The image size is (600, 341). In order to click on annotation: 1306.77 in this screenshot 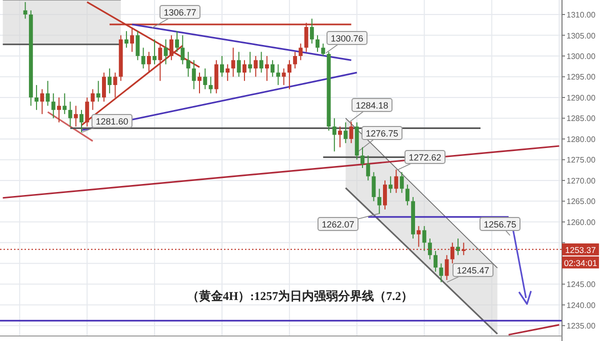, I will do `click(180, 13)`.